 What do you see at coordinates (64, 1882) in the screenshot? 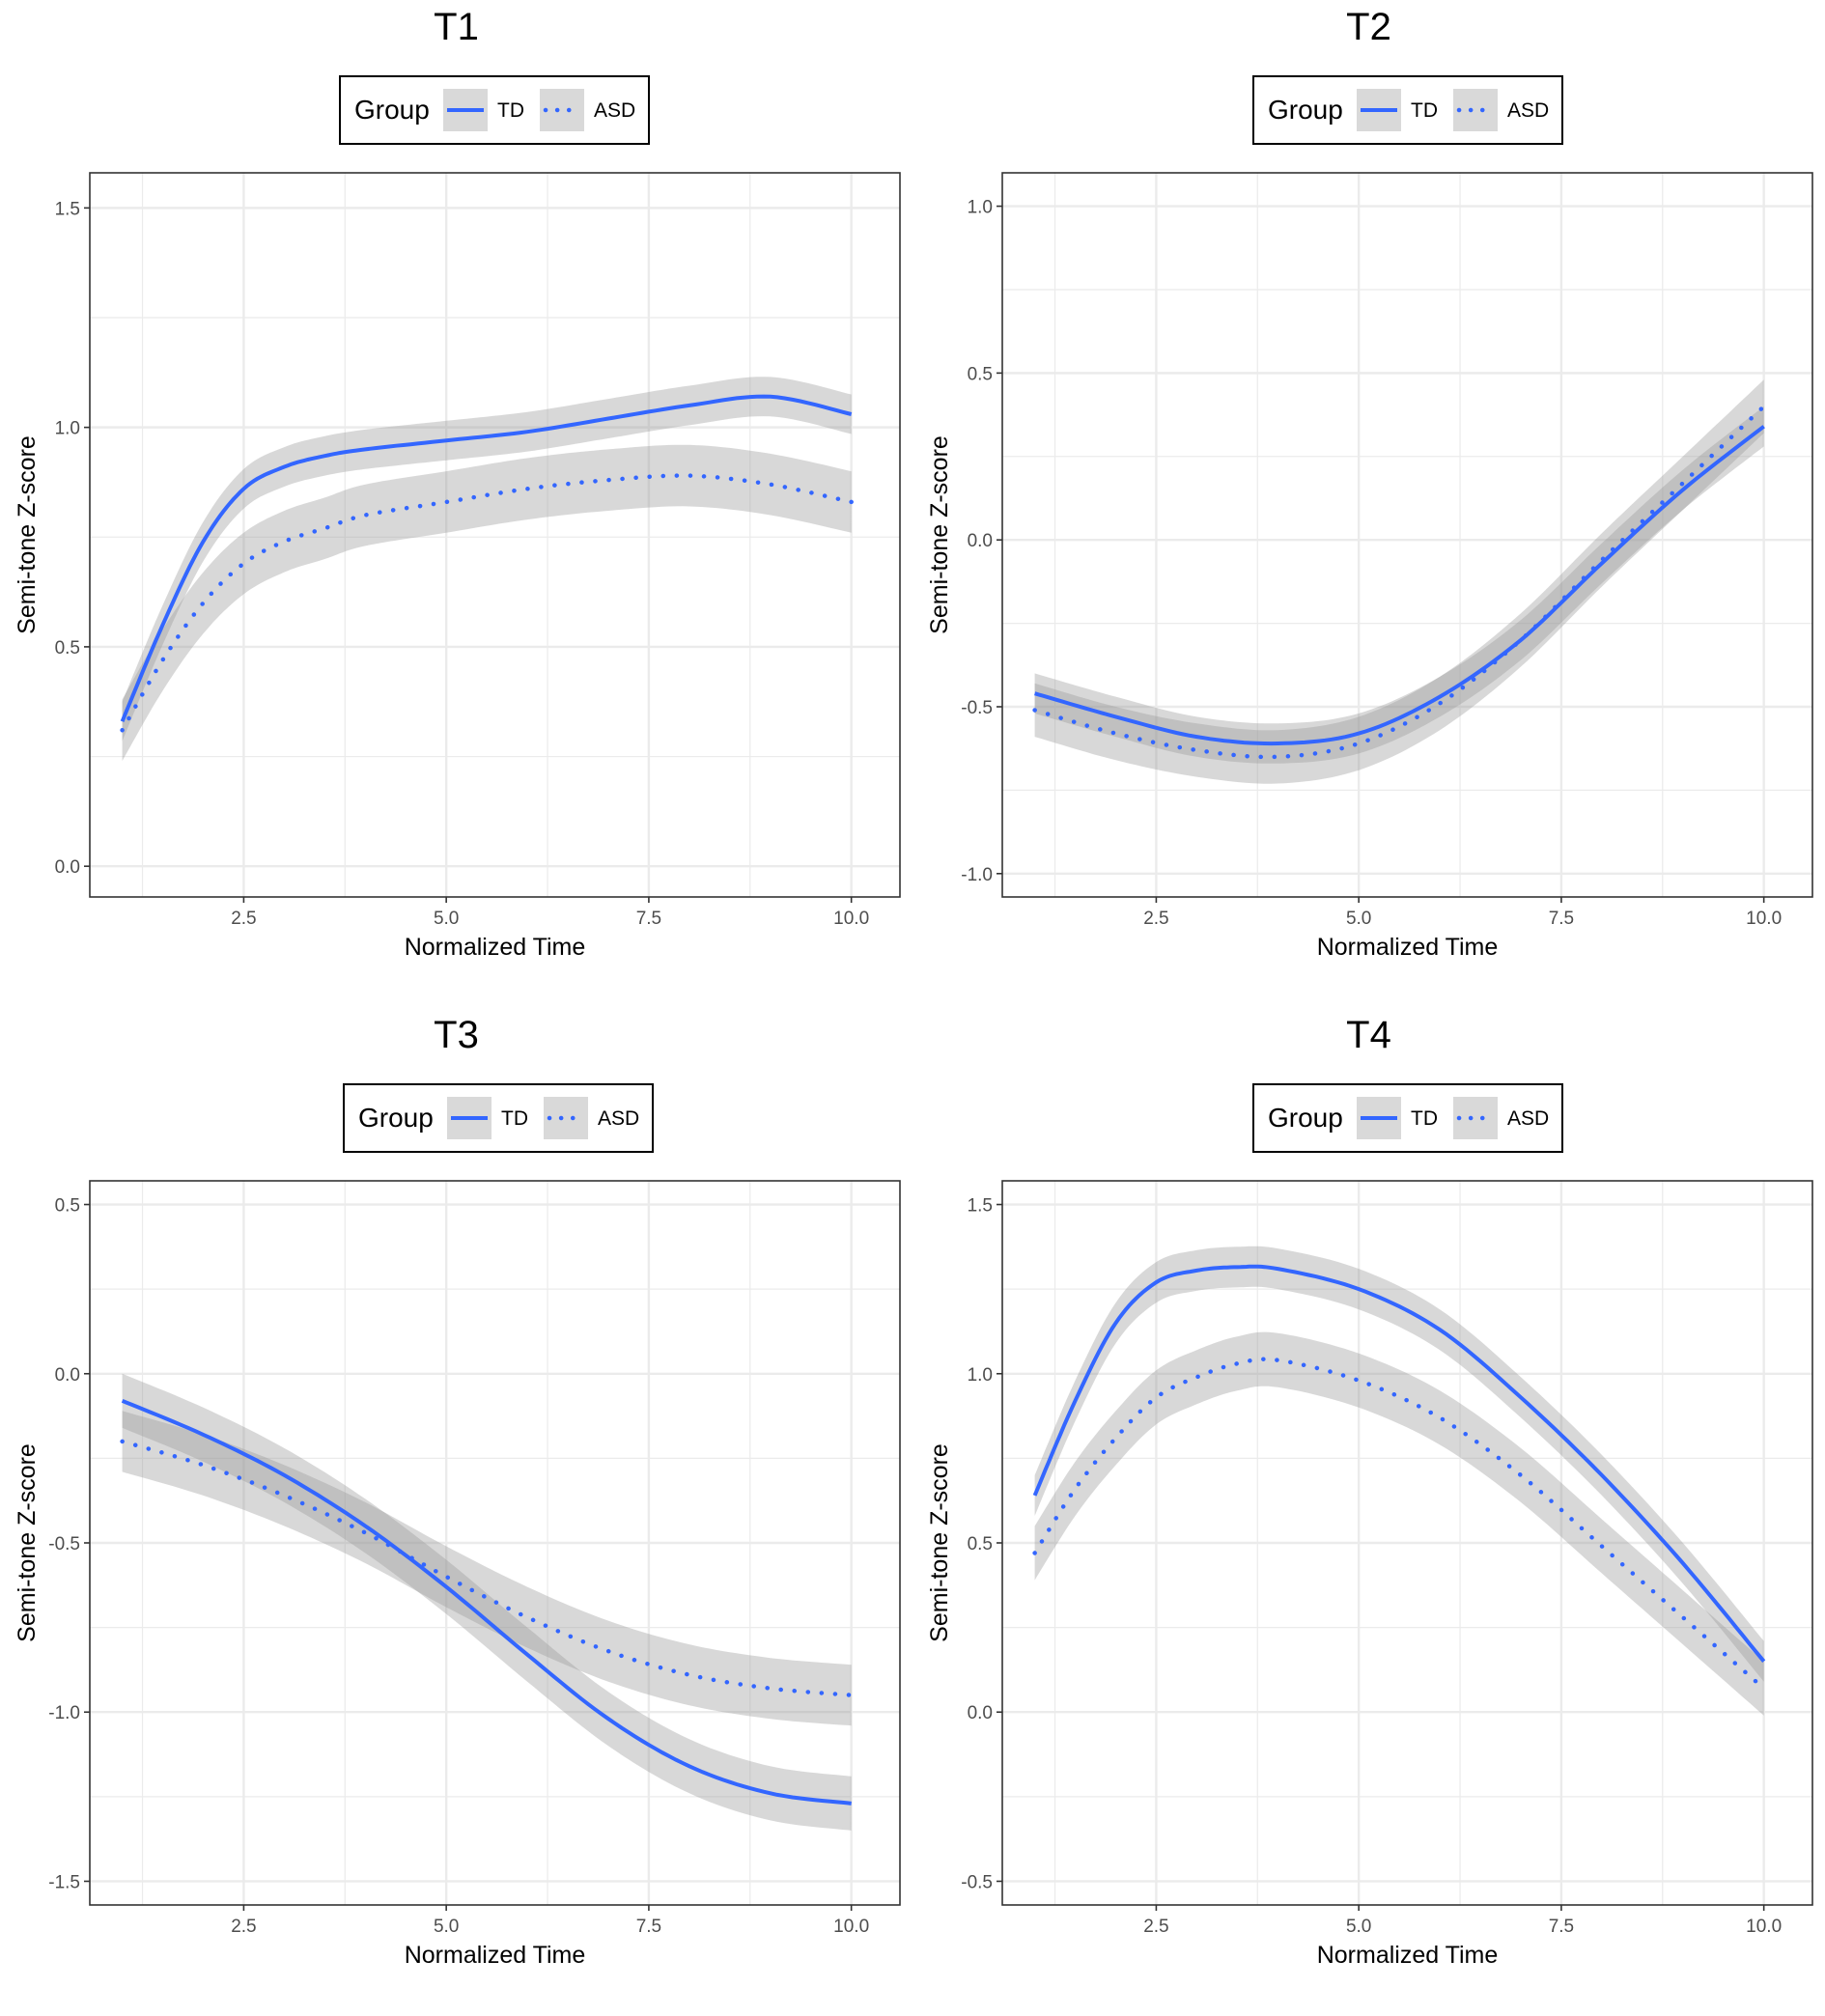
I see `y-tick-label: -1.5` at bounding box center [64, 1882].